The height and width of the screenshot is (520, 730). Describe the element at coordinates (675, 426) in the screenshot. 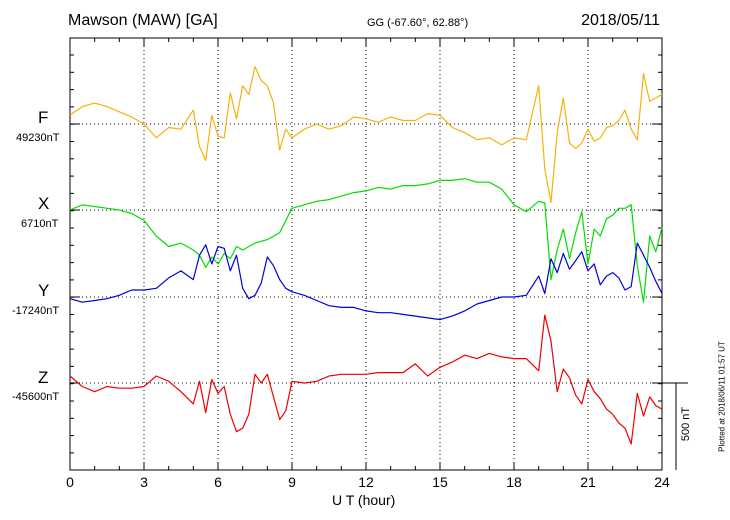

I see `scale-bar` at that location.